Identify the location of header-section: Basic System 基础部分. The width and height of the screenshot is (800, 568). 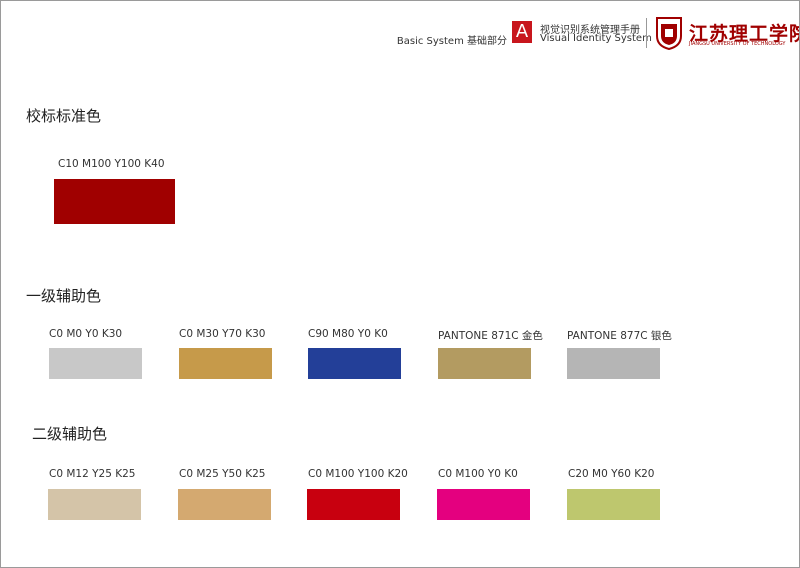
(451, 41).